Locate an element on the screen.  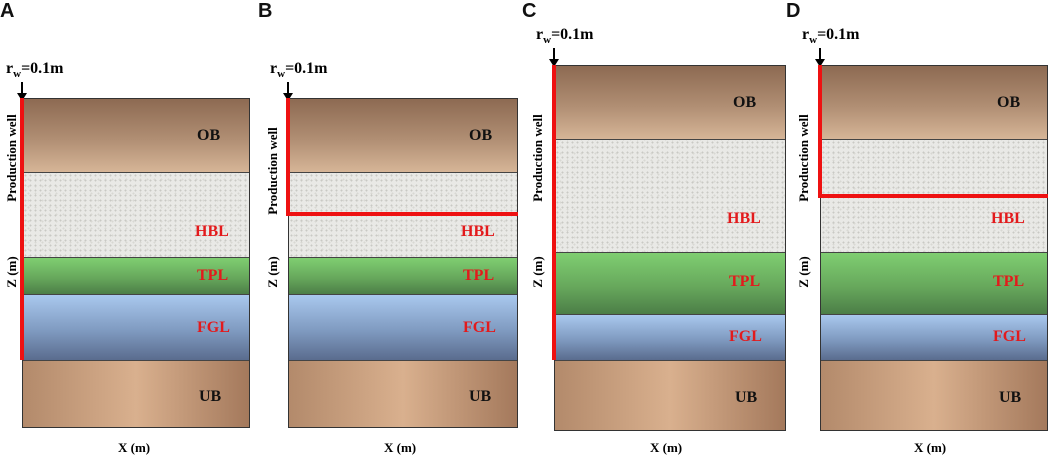
panel-letter: C is located at coordinates (529, 11).